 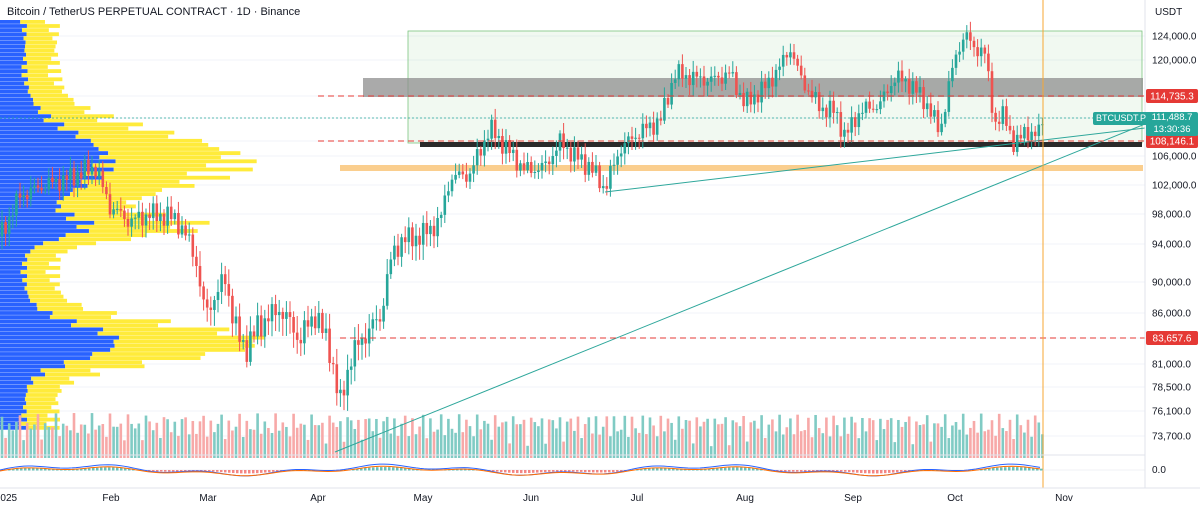 I want to click on currency-label: USDT, so click(x=1169, y=12).